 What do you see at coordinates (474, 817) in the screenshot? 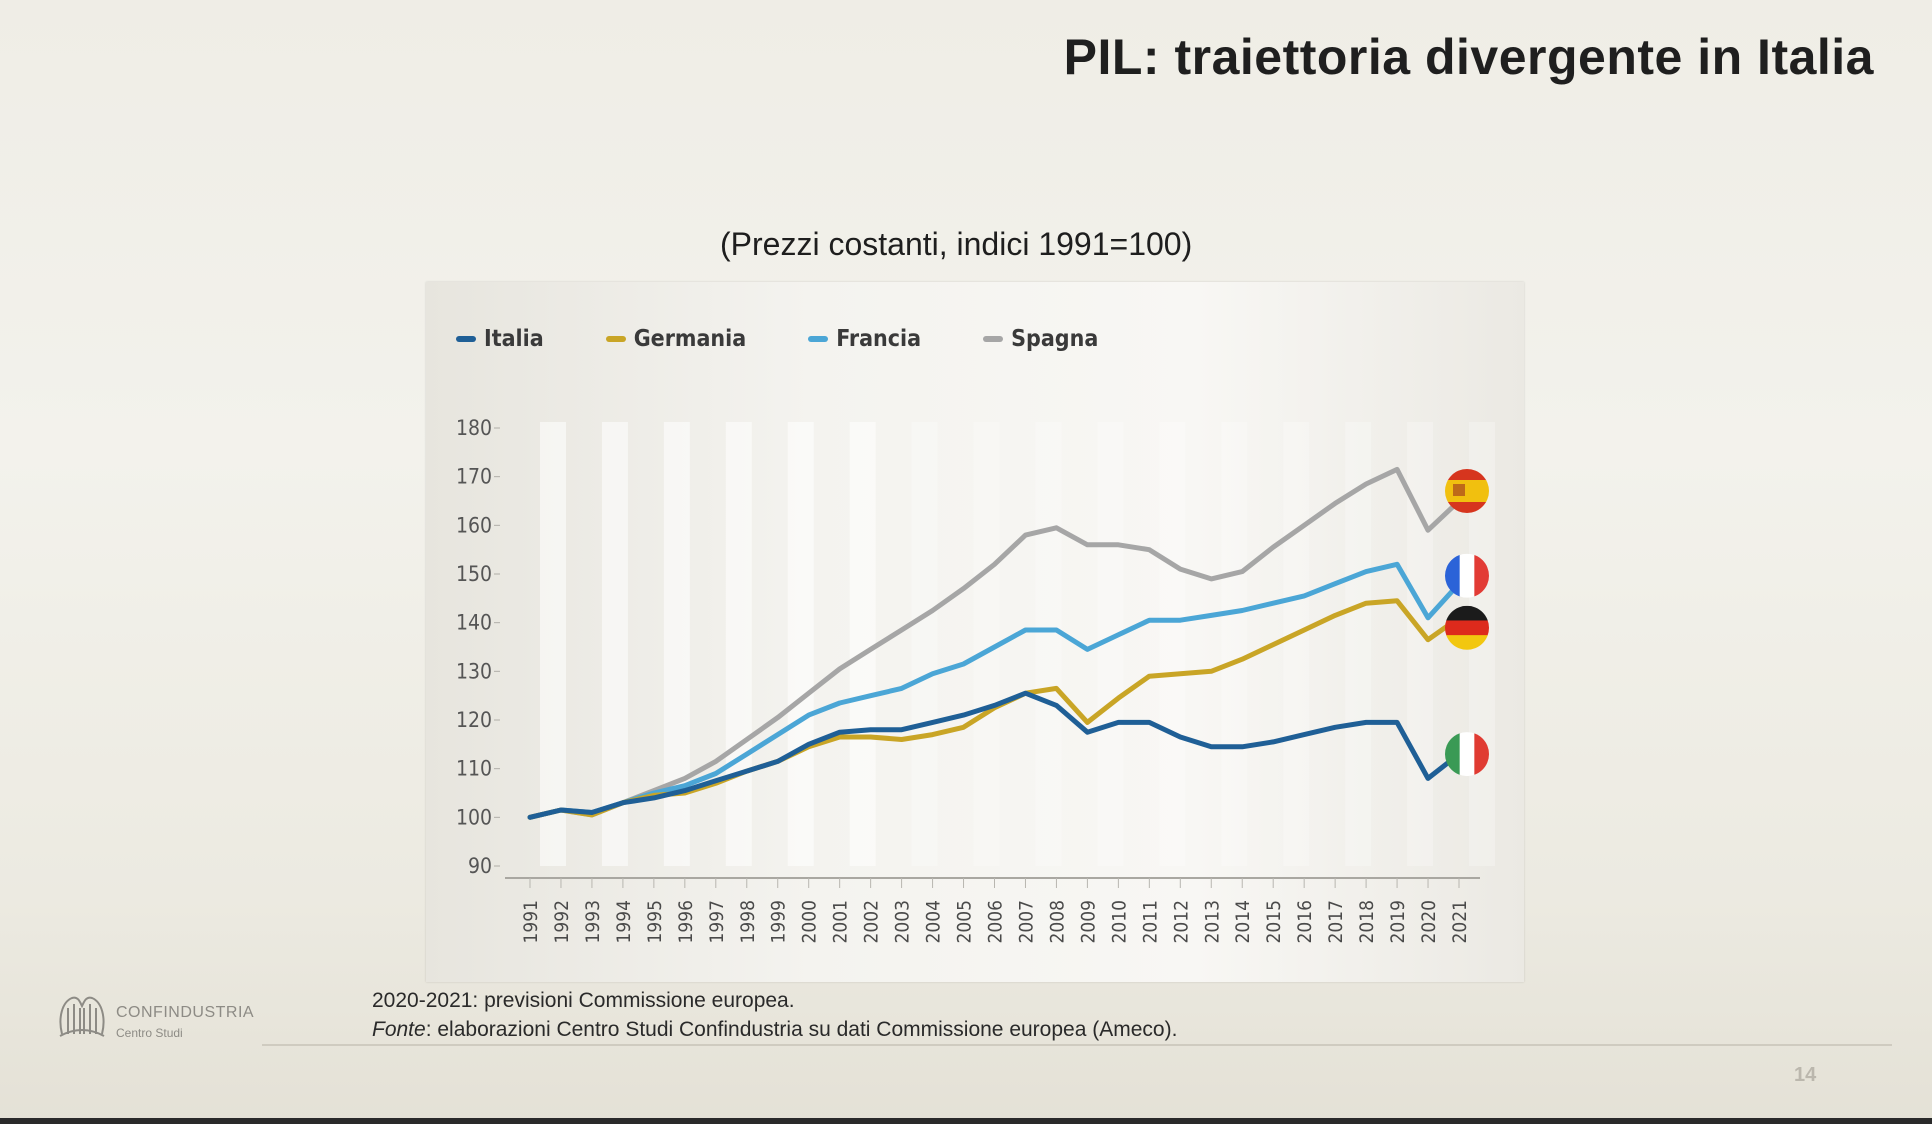
I see `y-tick-label: 100` at bounding box center [474, 817].